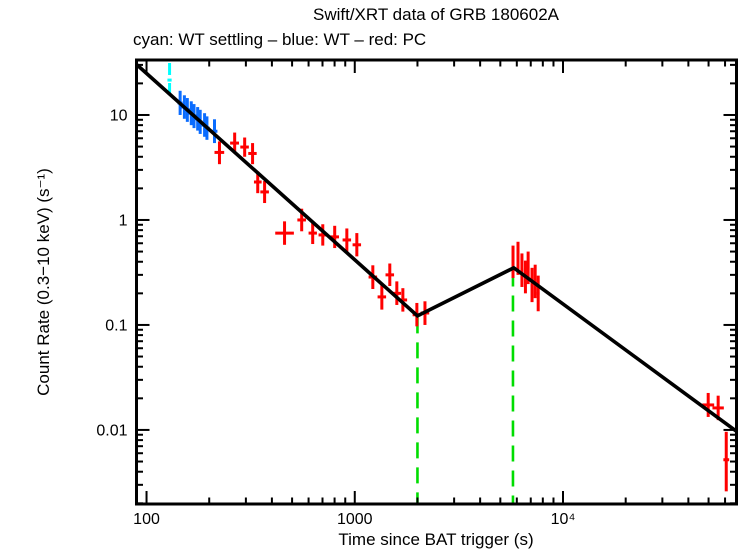 The image size is (746, 558). What do you see at coordinates (563, 519) in the screenshot?
I see `x-tick-label: 10⁴` at bounding box center [563, 519].